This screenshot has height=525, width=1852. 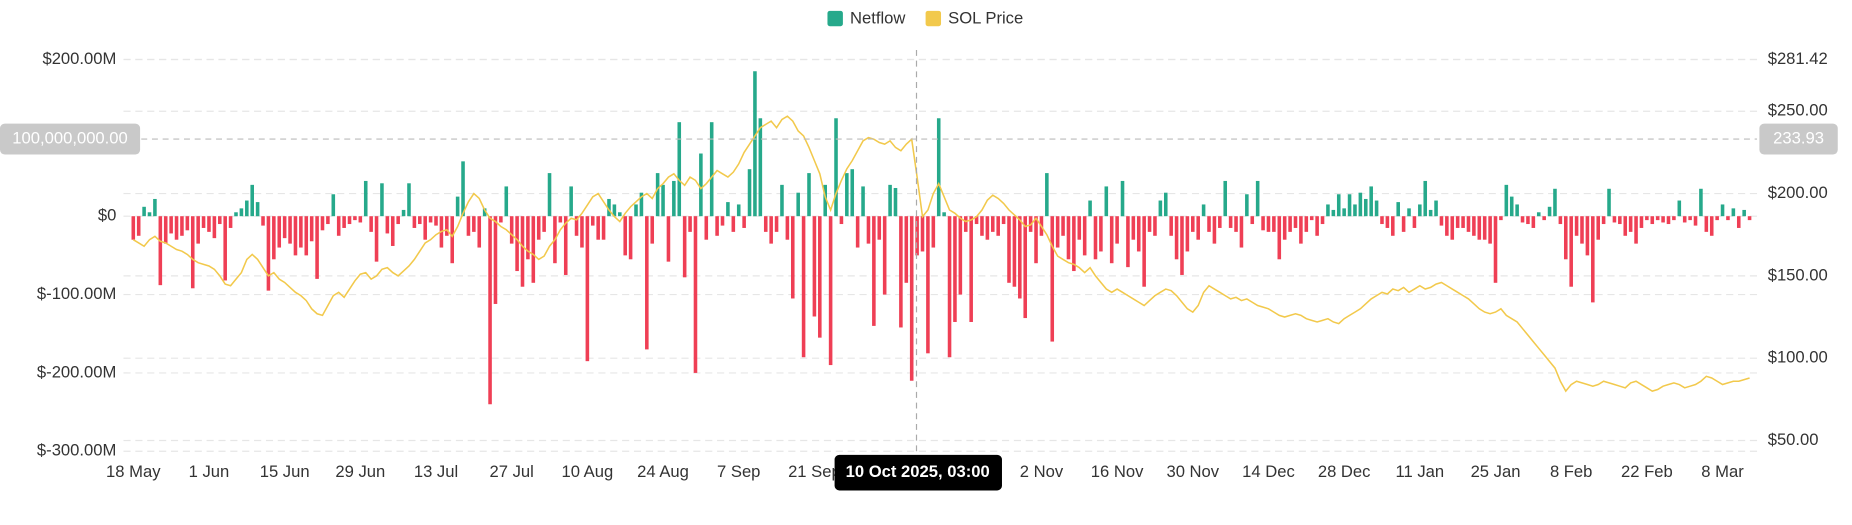 I want to click on crosshair-x-label: 10 Oct 2025, 03:00, so click(x=918, y=471).